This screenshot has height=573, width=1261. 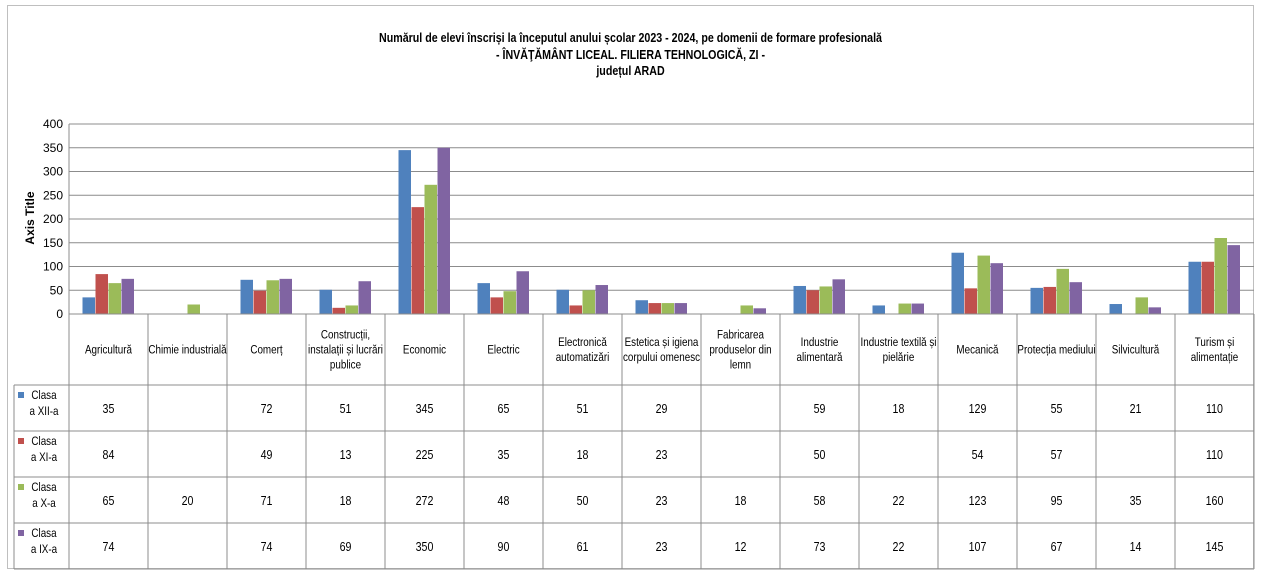 I want to click on category-label: pielărie, so click(x=899, y=357).